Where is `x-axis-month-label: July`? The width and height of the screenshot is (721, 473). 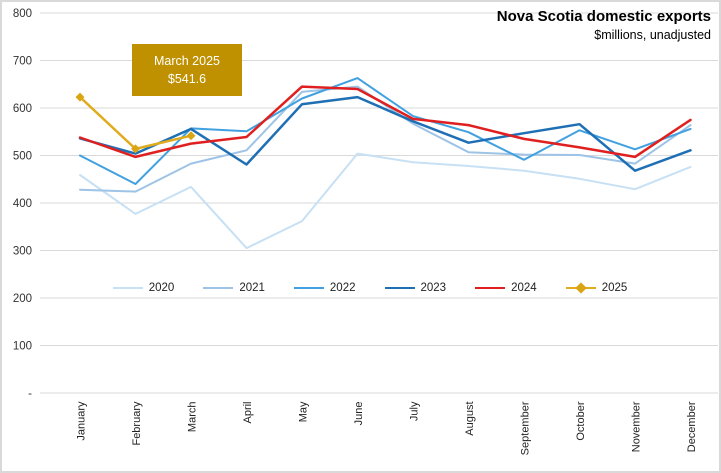
x-axis-month-label: July is located at coordinates (415, 411).